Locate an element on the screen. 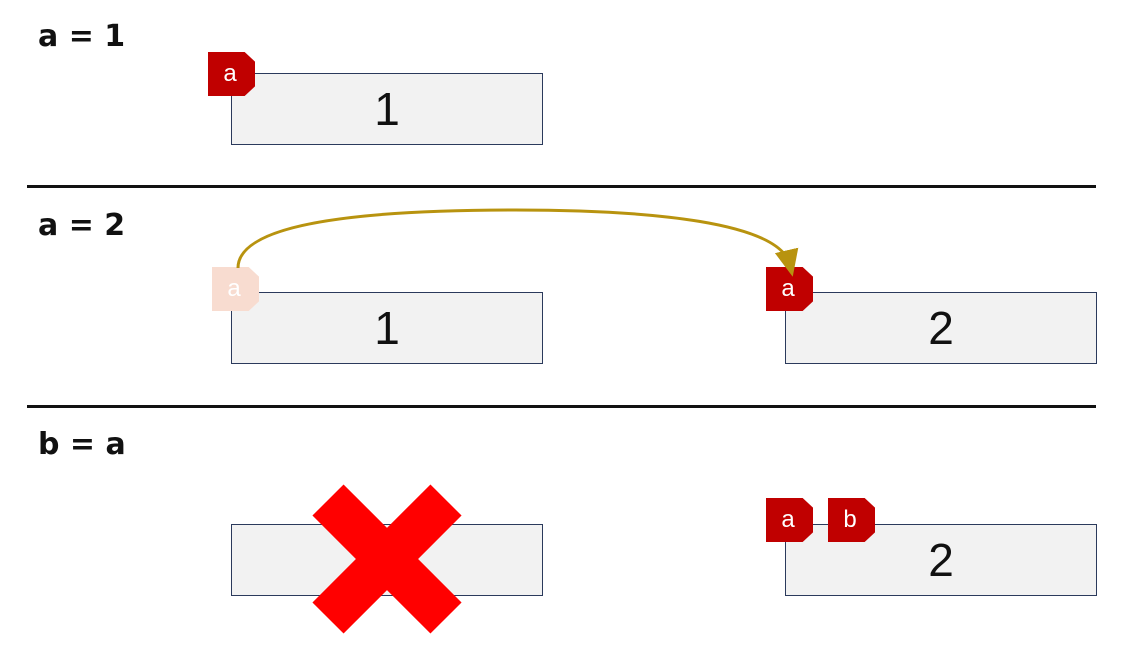  step1-object-box: 1 is located at coordinates (387, 109).